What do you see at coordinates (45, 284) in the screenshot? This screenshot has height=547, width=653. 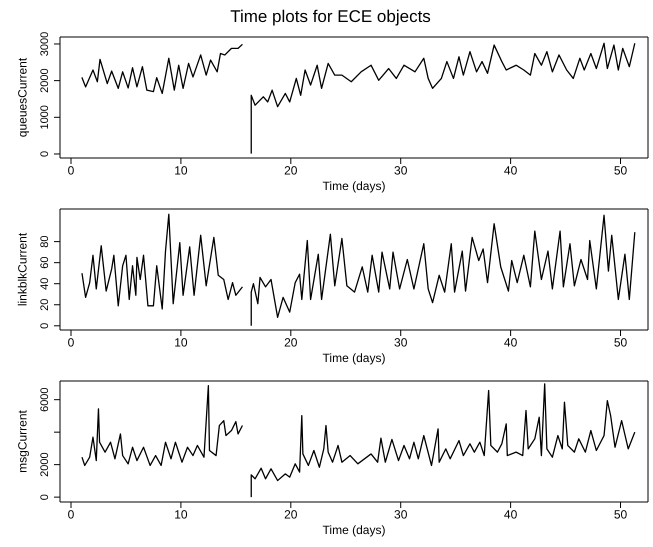 I see `y-tick-label: 40` at bounding box center [45, 284].